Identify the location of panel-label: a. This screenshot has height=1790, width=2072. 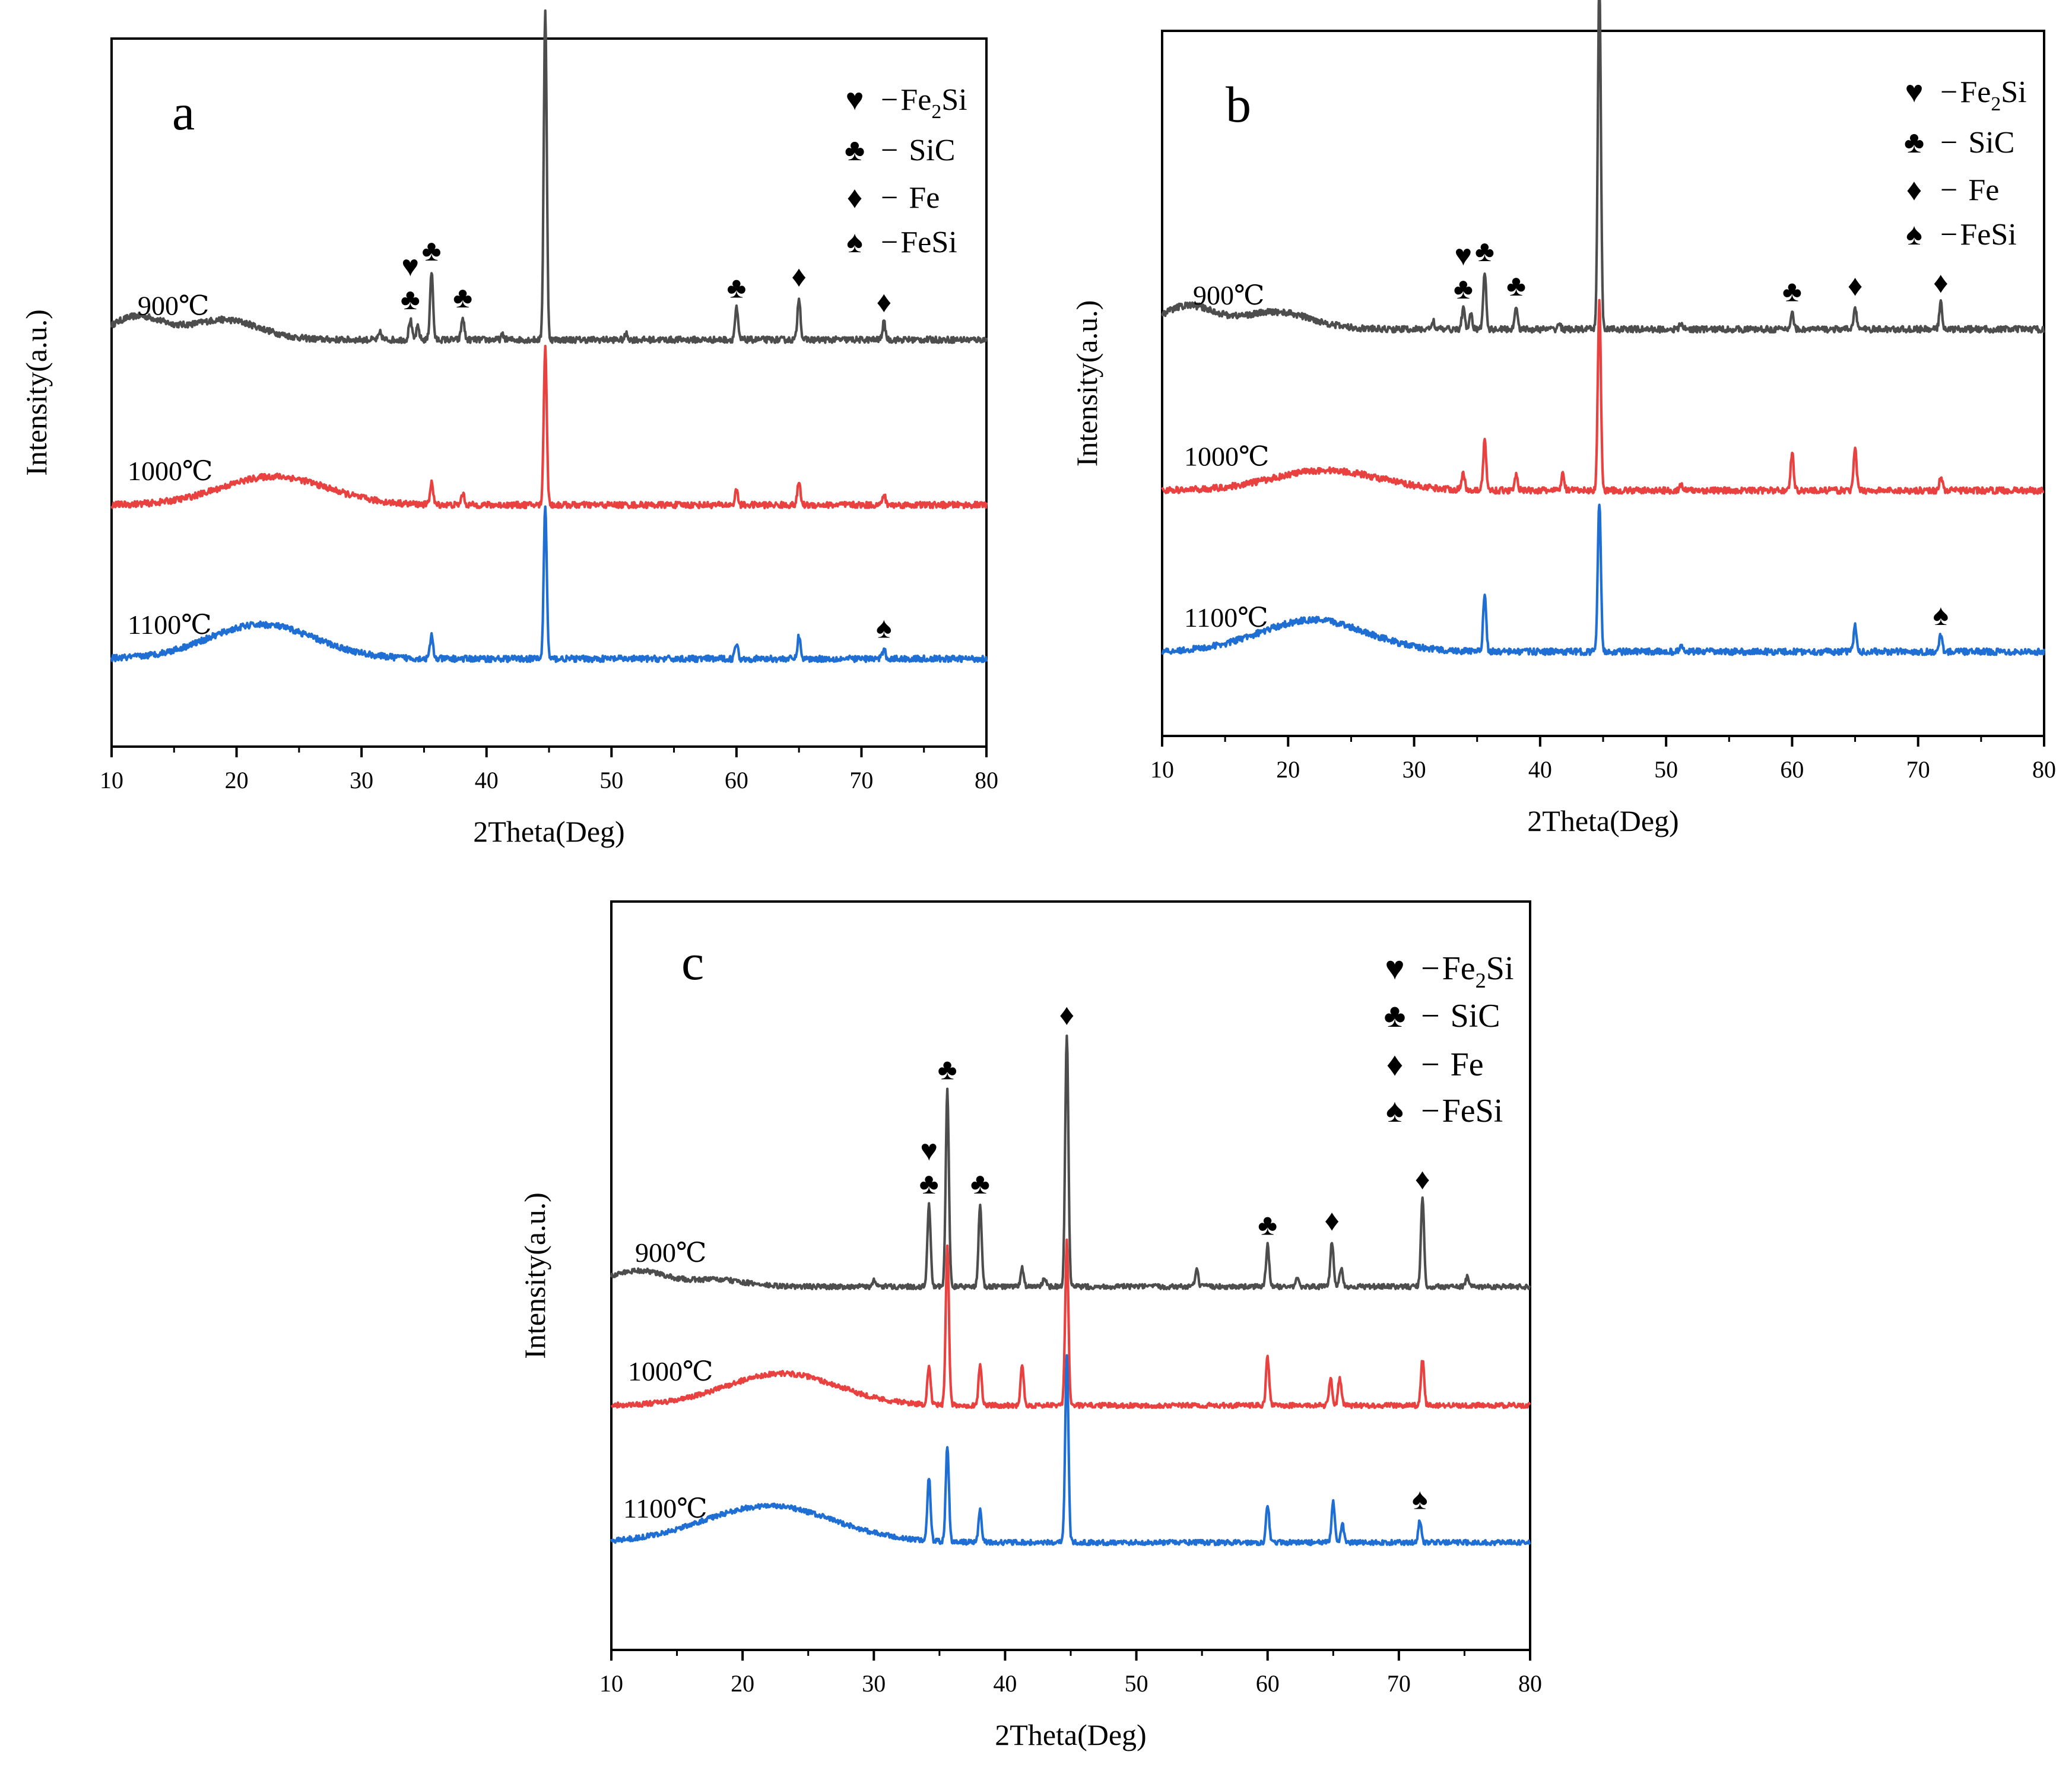
(183, 113).